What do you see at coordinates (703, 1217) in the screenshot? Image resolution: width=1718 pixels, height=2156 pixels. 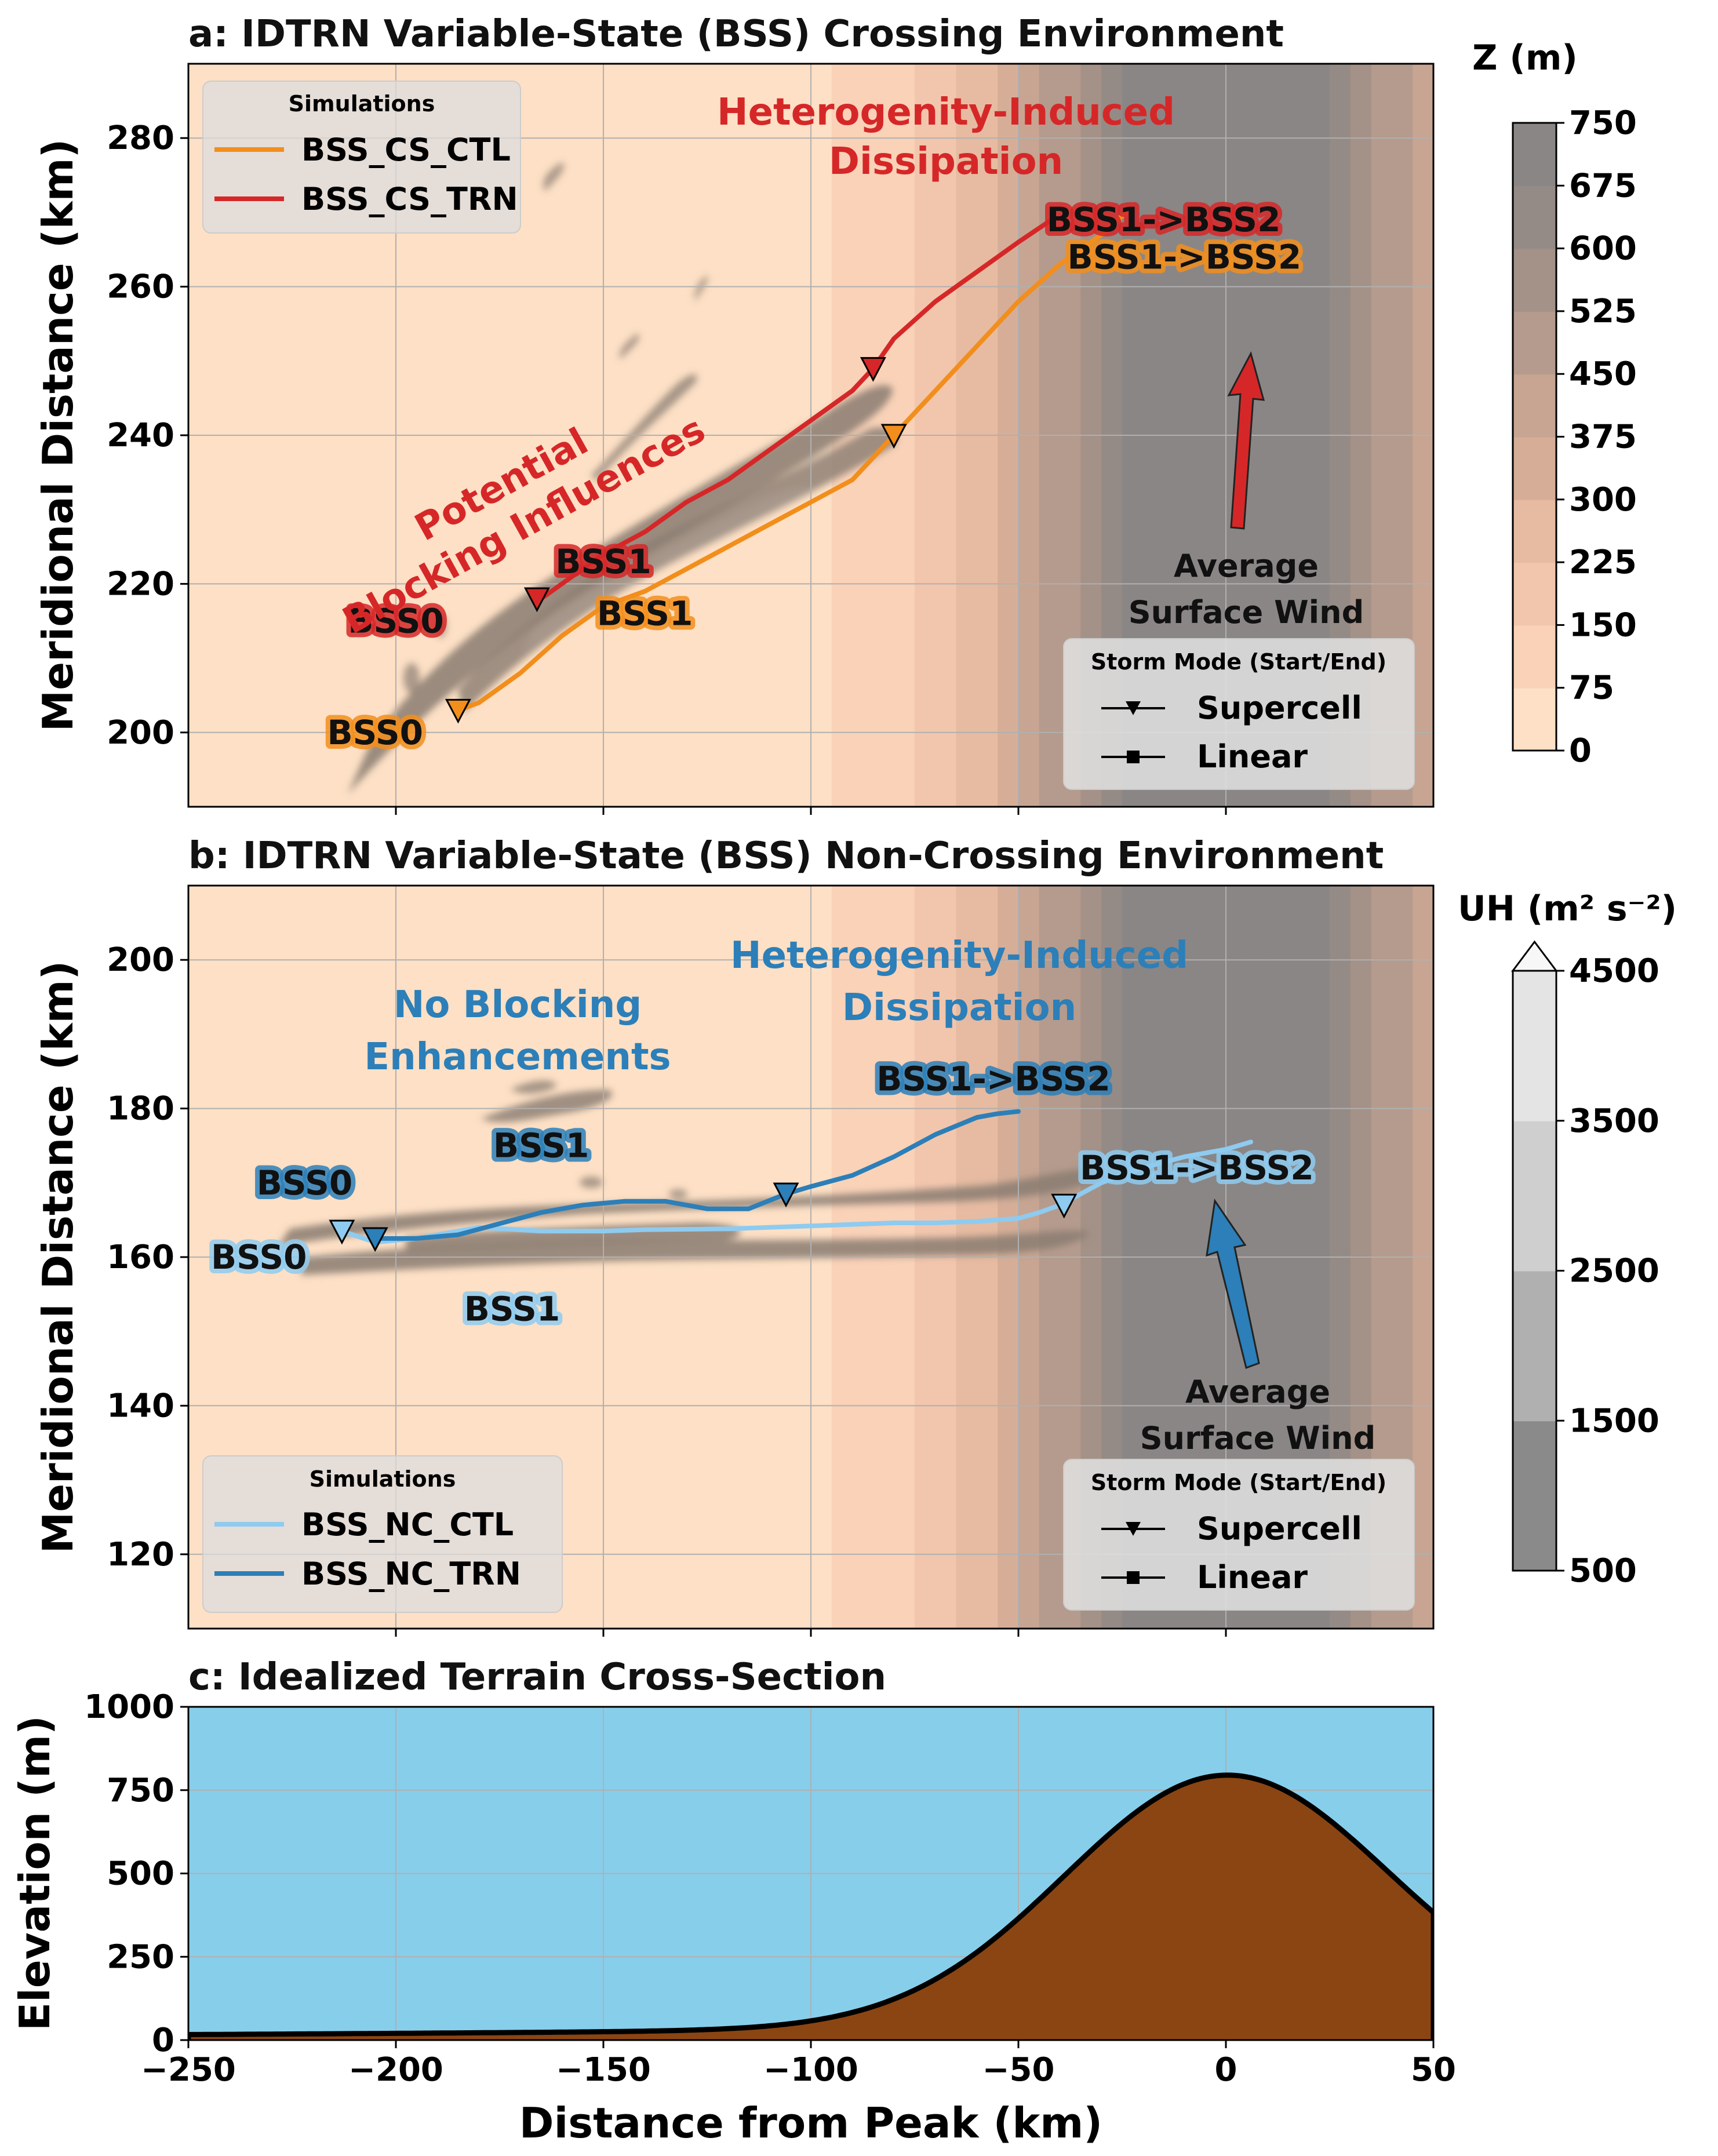 I see `markers-b` at bounding box center [703, 1217].